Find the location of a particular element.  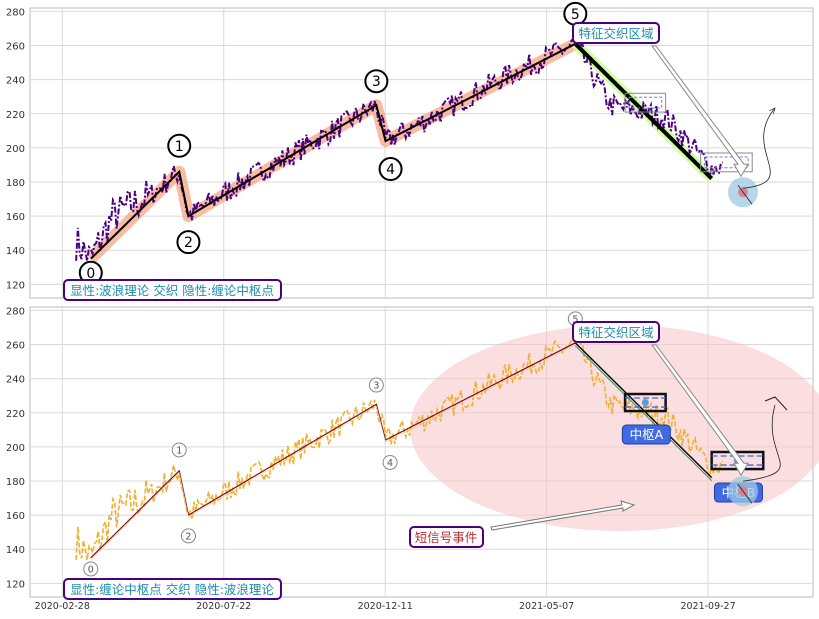

signal-label: 短信号事件 is located at coordinates (446, 537).